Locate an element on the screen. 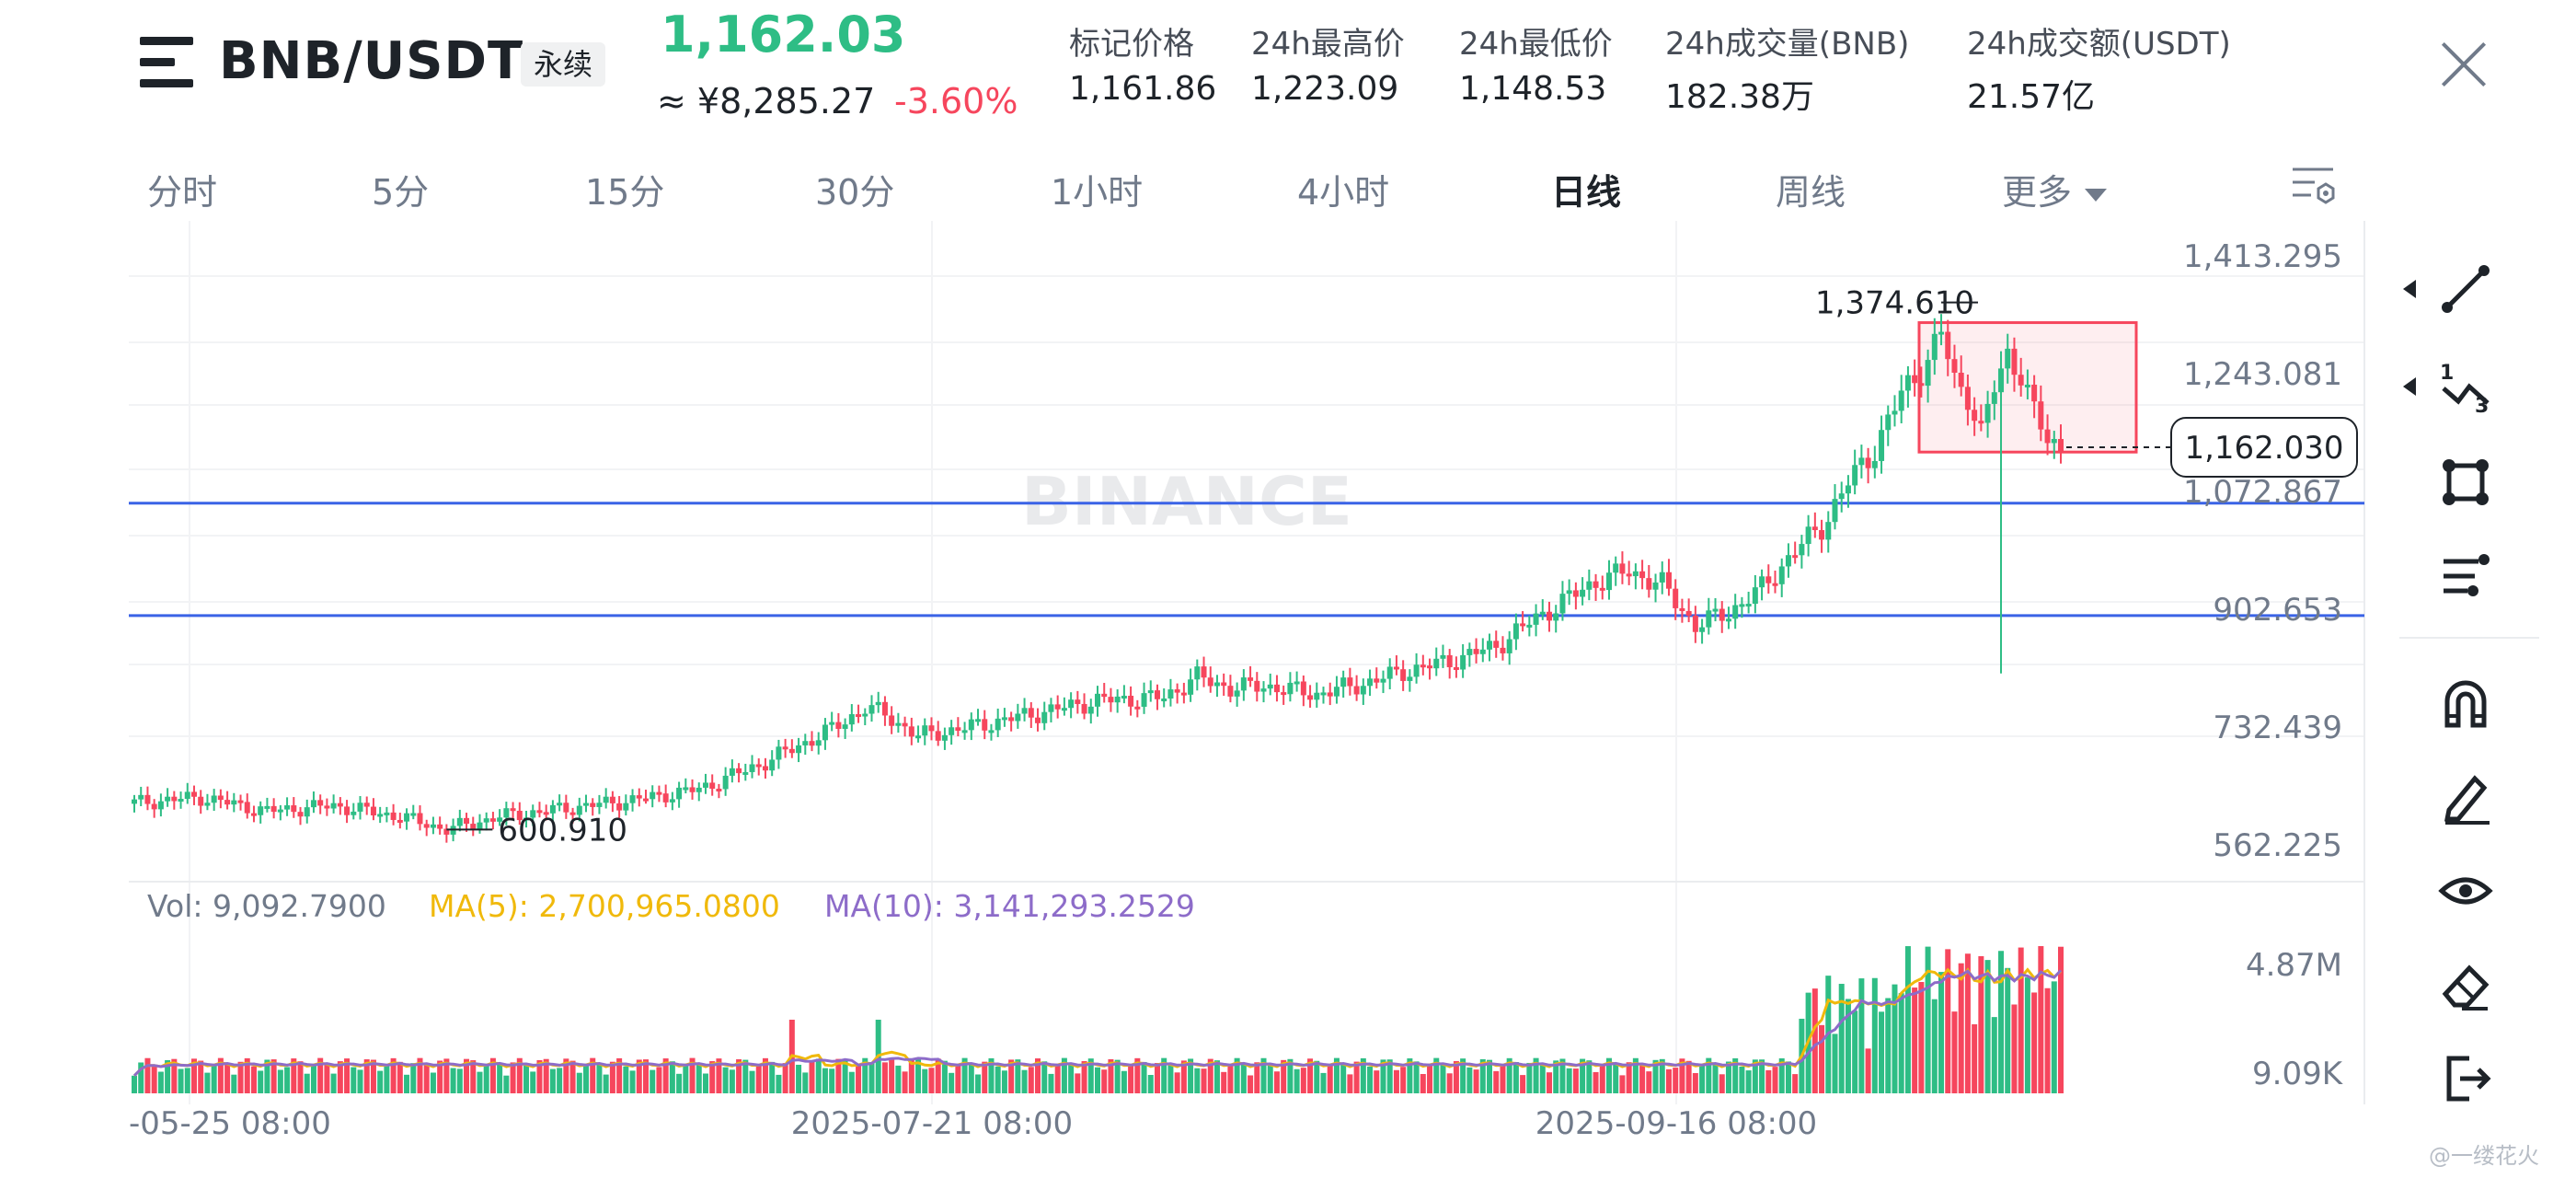  menu-icon is located at coordinates (166, 63).